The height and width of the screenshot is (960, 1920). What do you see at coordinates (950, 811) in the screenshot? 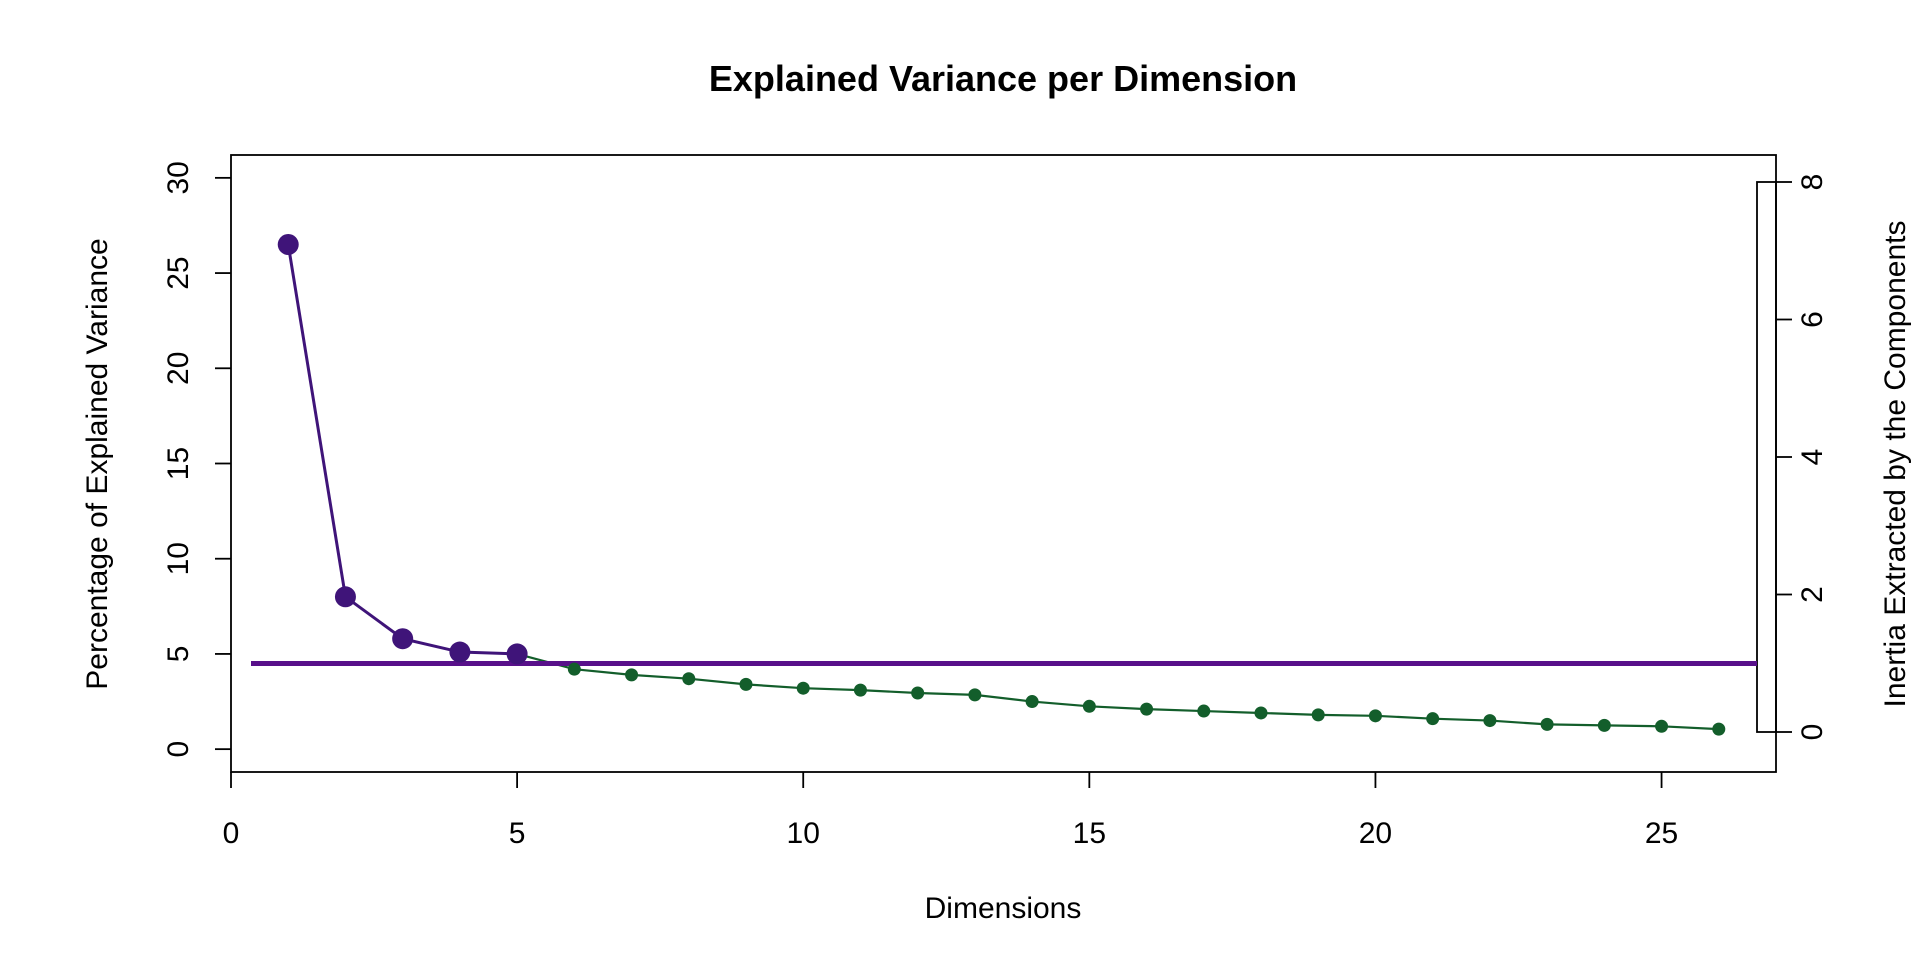
I see `x-axis: 0 5 10 15 20 25` at bounding box center [950, 811].